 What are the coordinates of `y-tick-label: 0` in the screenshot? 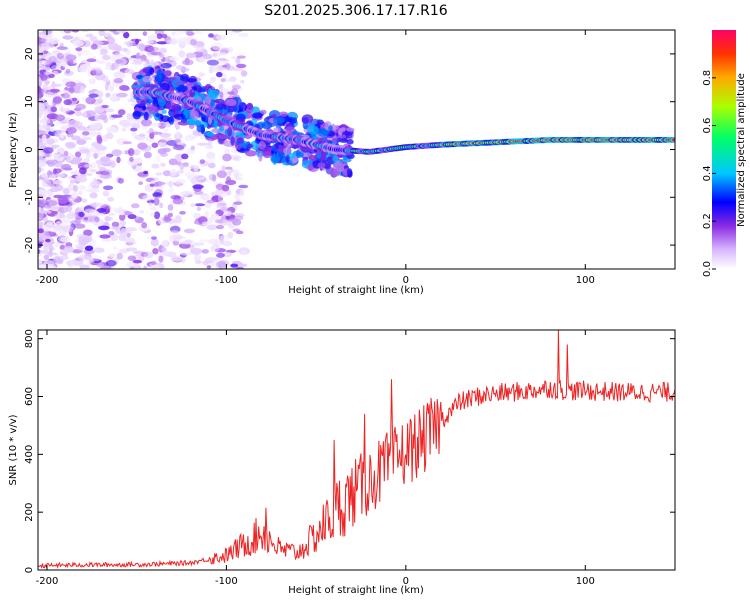 It's located at (29, 570).